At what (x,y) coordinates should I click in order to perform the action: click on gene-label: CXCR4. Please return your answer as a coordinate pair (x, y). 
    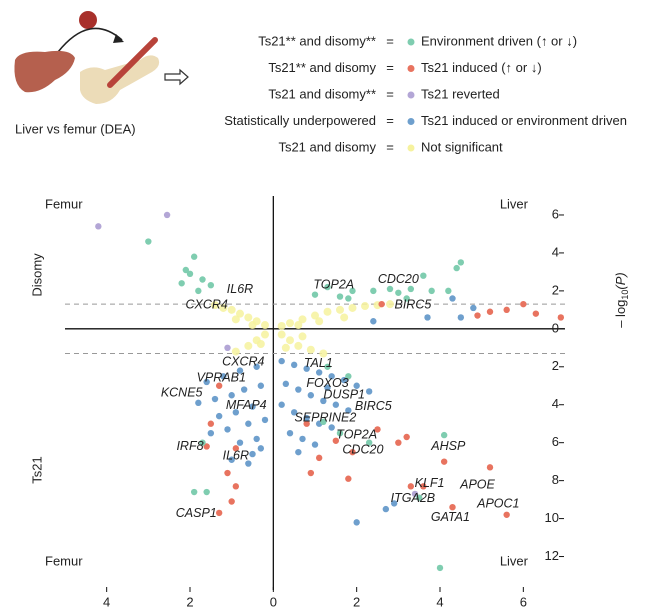
    Looking at the image, I should click on (206, 304).